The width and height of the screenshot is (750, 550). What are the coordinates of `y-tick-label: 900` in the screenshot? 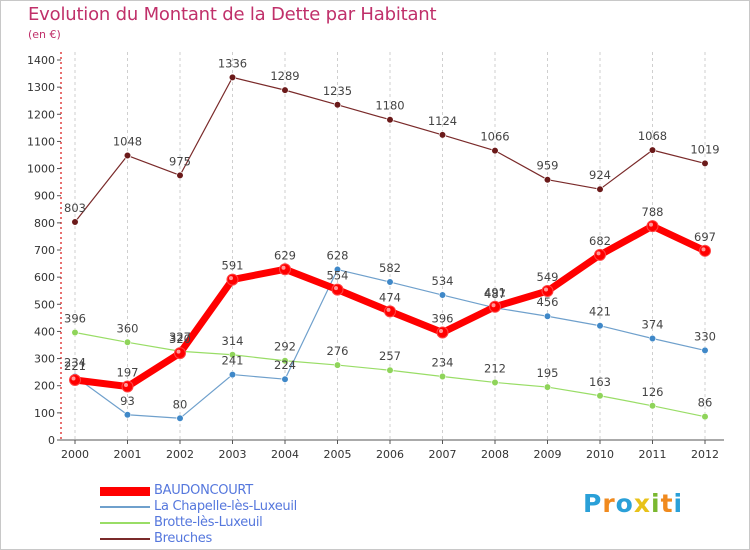 It's located at (44, 196).